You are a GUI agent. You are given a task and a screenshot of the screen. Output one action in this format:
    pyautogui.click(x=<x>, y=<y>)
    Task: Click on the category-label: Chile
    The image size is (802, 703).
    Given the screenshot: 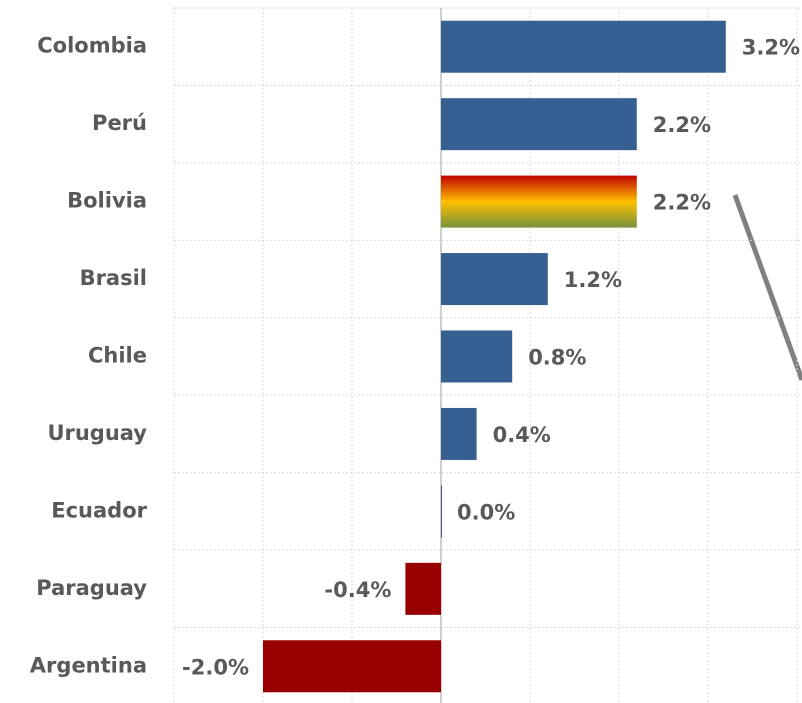 What is the action you would take?
    pyautogui.click(x=117, y=356)
    